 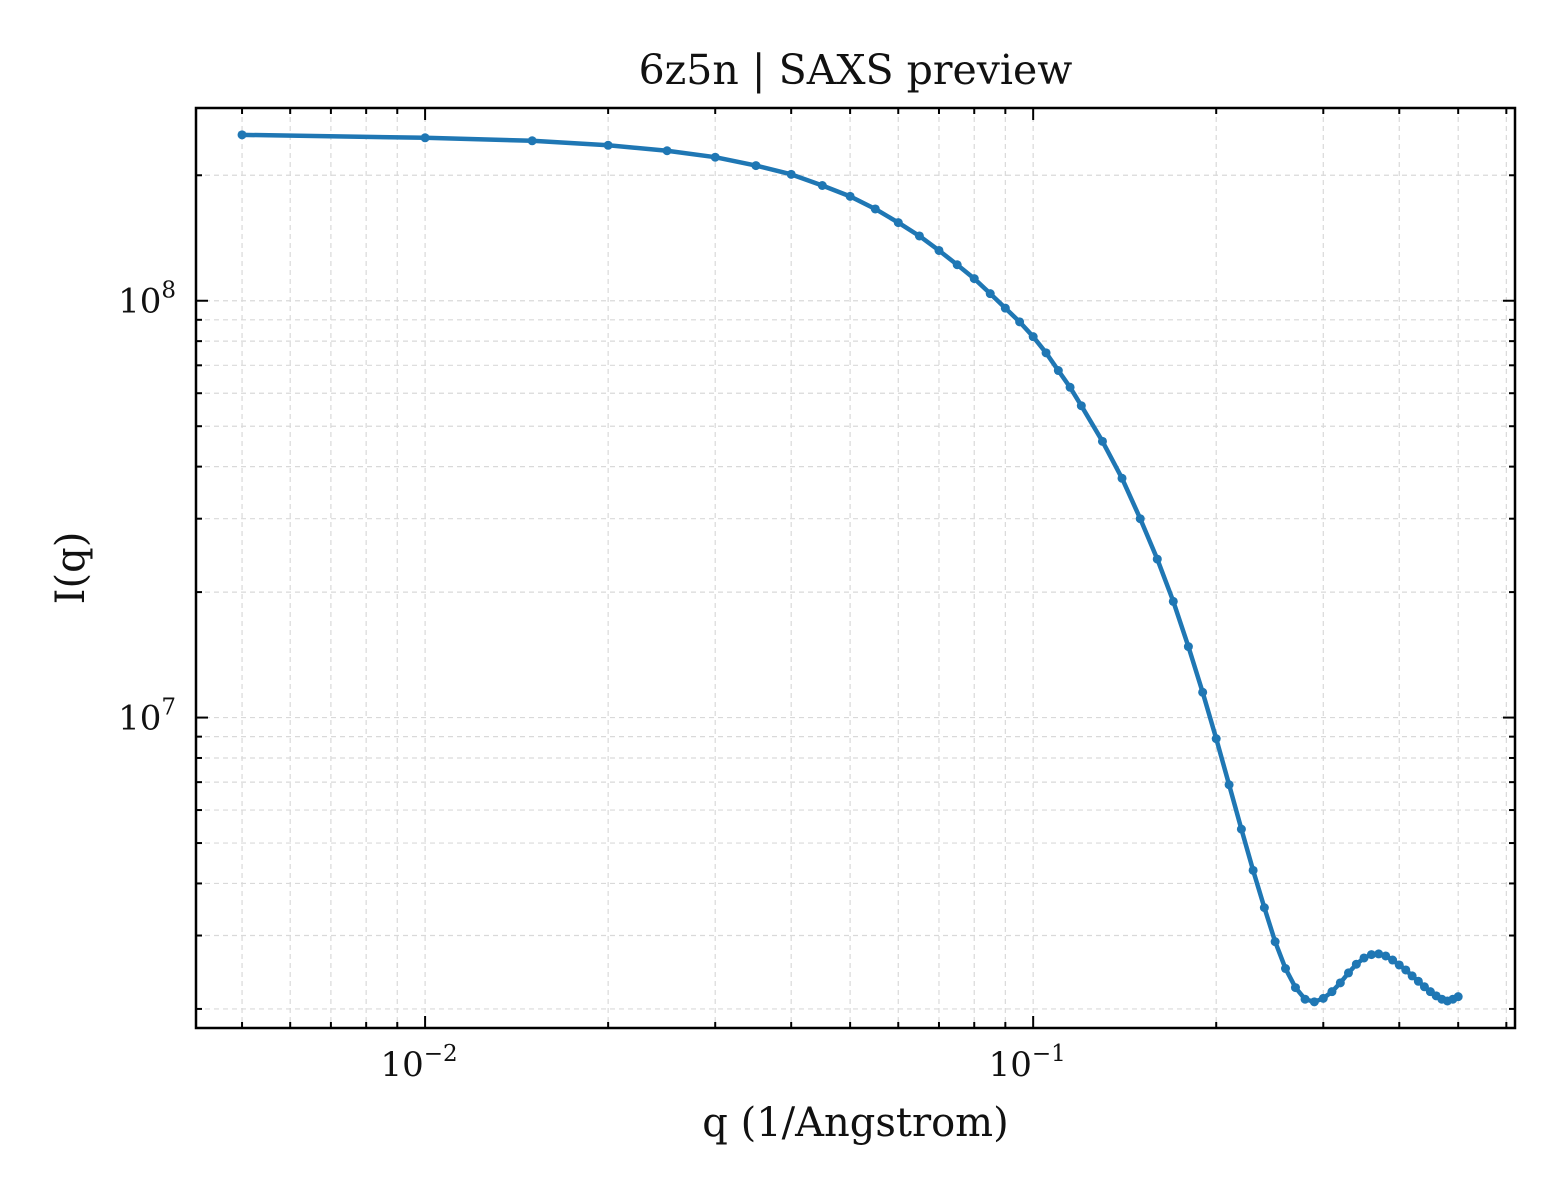 What do you see at coordinates (71, 568) in the screenshot?
I see `y-axis-label: I(q)` at bounding box center [71, 568].